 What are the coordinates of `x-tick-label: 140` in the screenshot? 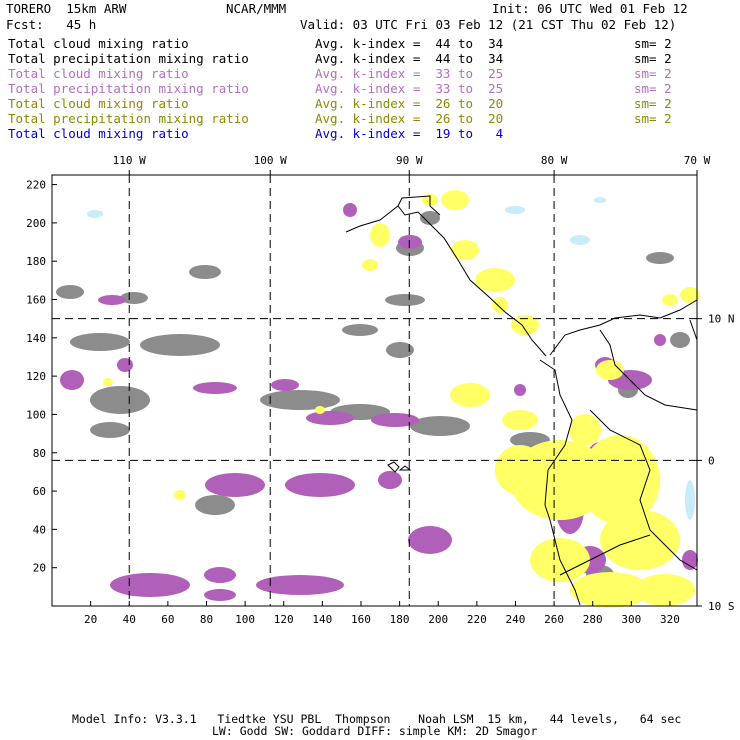 It's located at (322, 619).